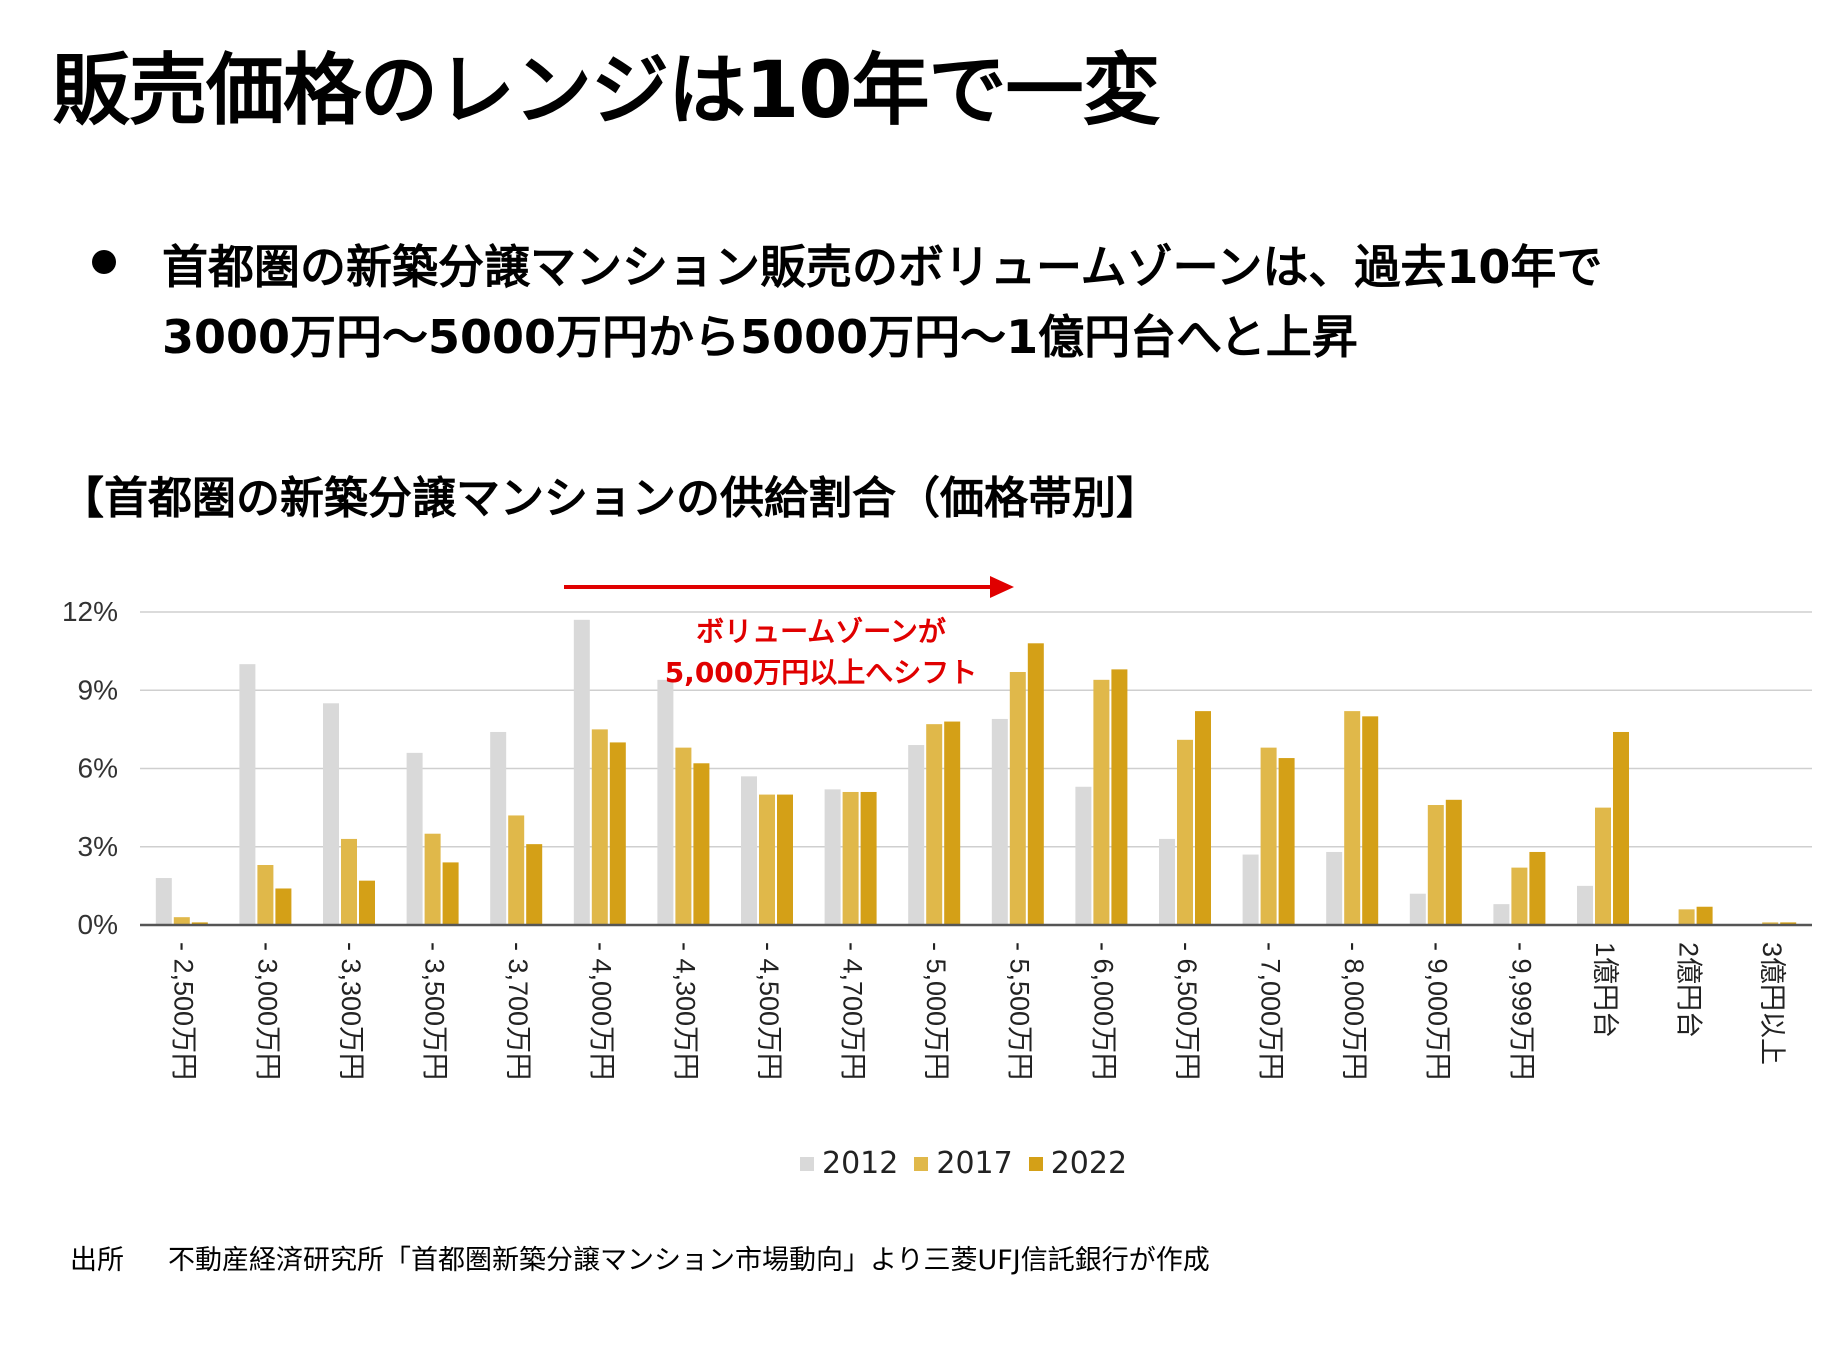  Describe the element at coordinates (104, 262) in the screenshot. I see `bullet-dot-icon` at that location.